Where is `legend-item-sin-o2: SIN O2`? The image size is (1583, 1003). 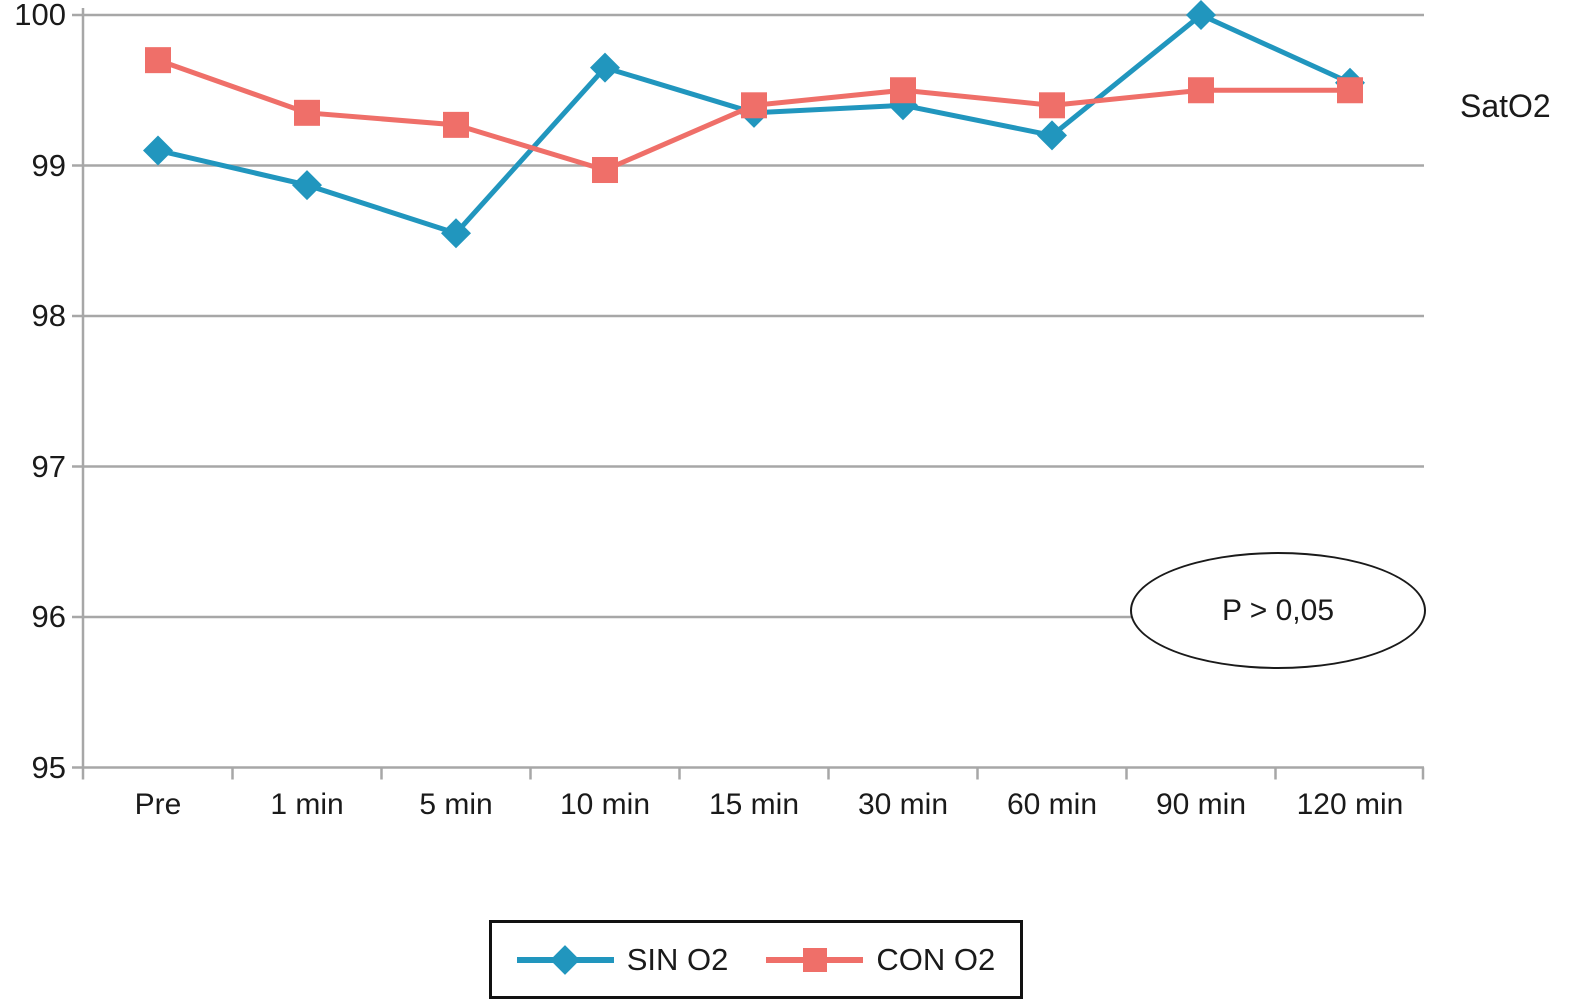
legend-item-sin-o2: SIN O2 is located at coordinates (622, 959).